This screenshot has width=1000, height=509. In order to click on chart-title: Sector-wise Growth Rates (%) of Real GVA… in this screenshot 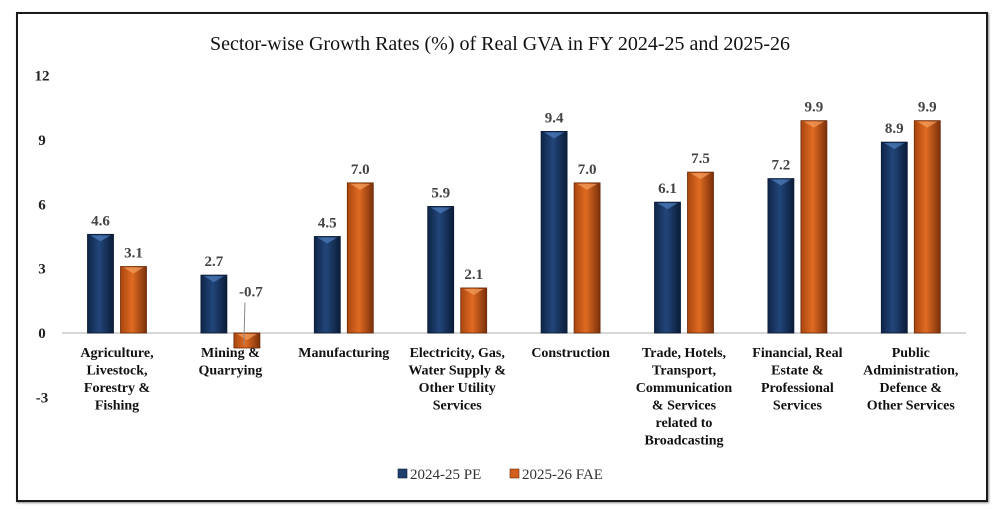, I will do `click(500, 44)`.